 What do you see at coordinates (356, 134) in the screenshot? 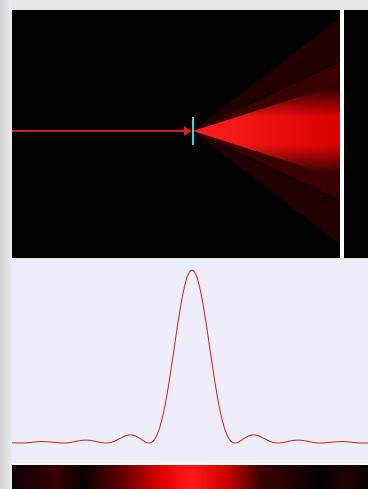
I see `side-panel` at bounding box center [356, 134].